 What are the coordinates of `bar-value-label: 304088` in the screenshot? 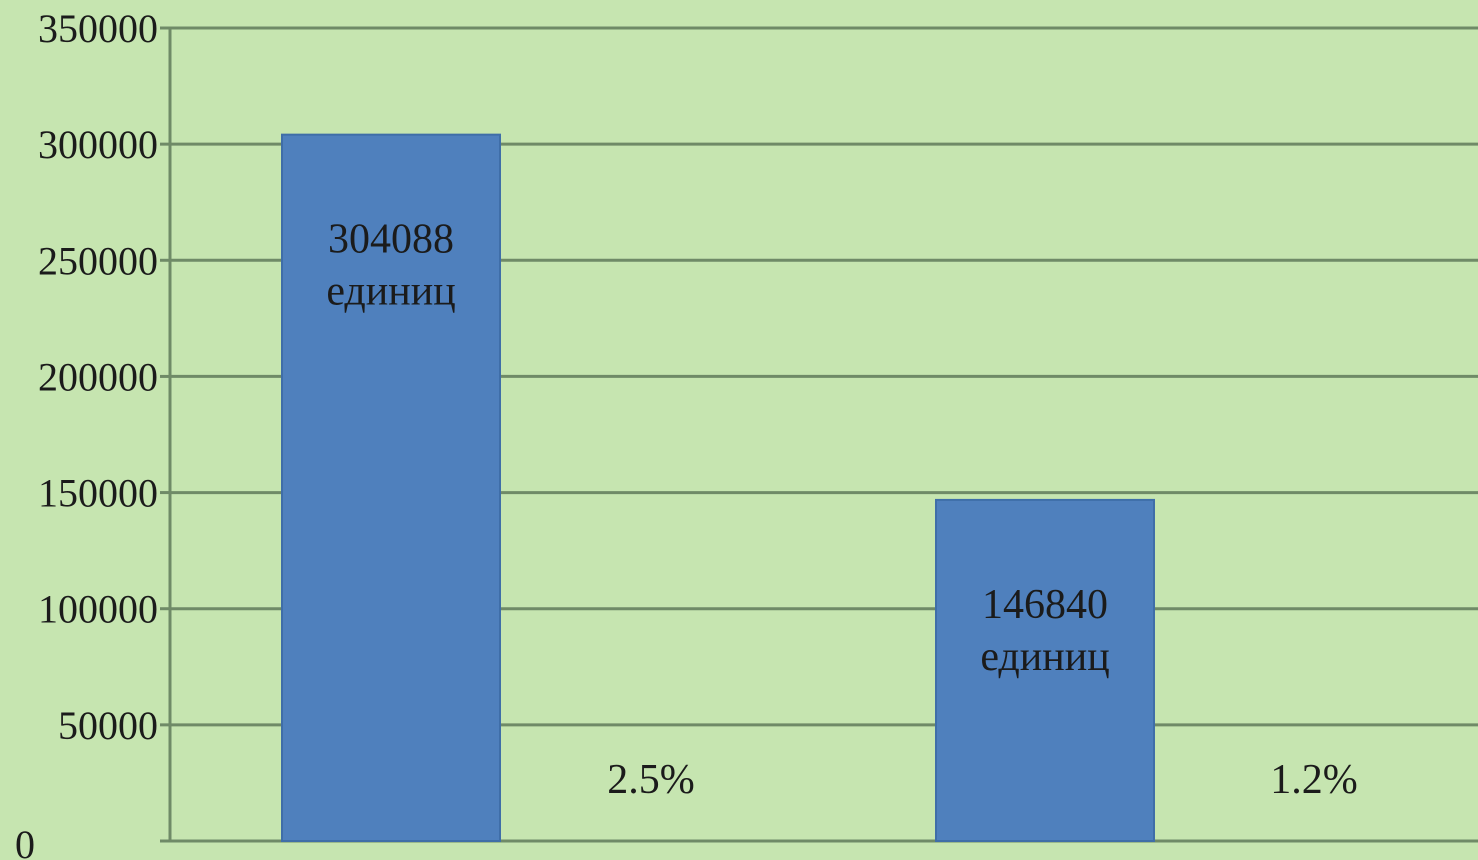 It's located at (391, 240).